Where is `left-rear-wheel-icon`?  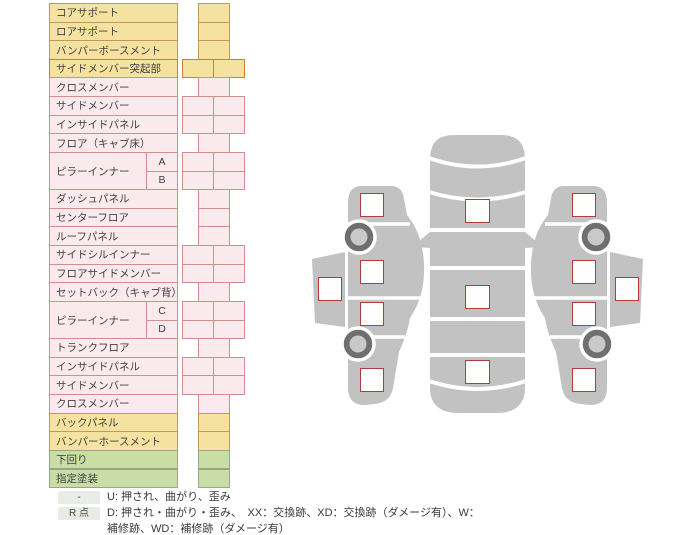 left-rear-wheel-icon is located at coordinates (358, 344).